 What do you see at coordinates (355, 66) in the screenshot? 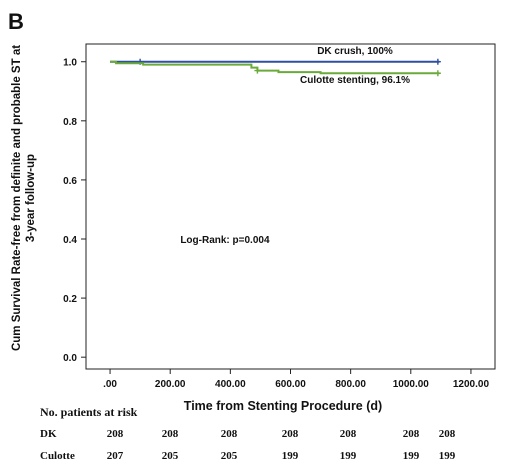
I see `series-labels: DK crush, 100% Culotte stenting, 96.1%` at bounding box center [355, 66].